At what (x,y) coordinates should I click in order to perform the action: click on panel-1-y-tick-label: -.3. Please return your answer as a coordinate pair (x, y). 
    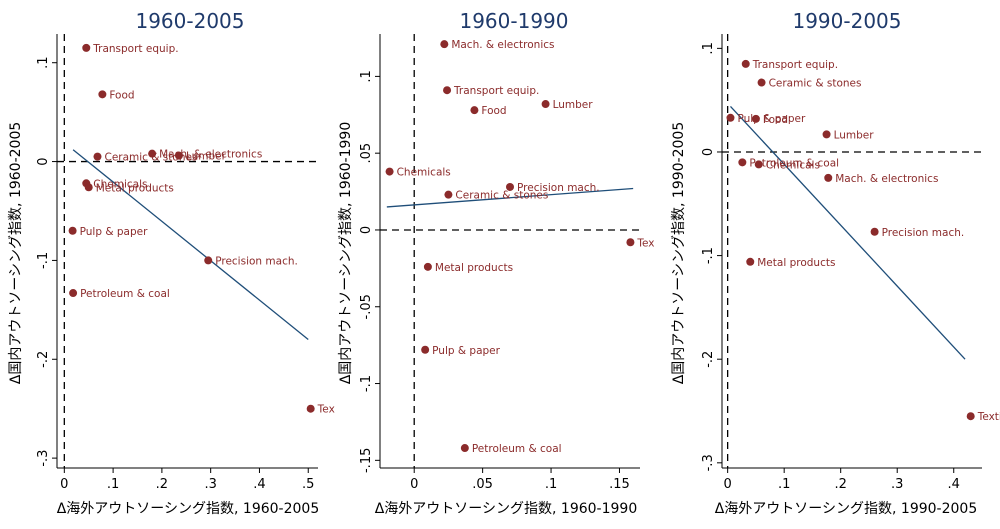
    Looking at the image, I should click on (43, 458).